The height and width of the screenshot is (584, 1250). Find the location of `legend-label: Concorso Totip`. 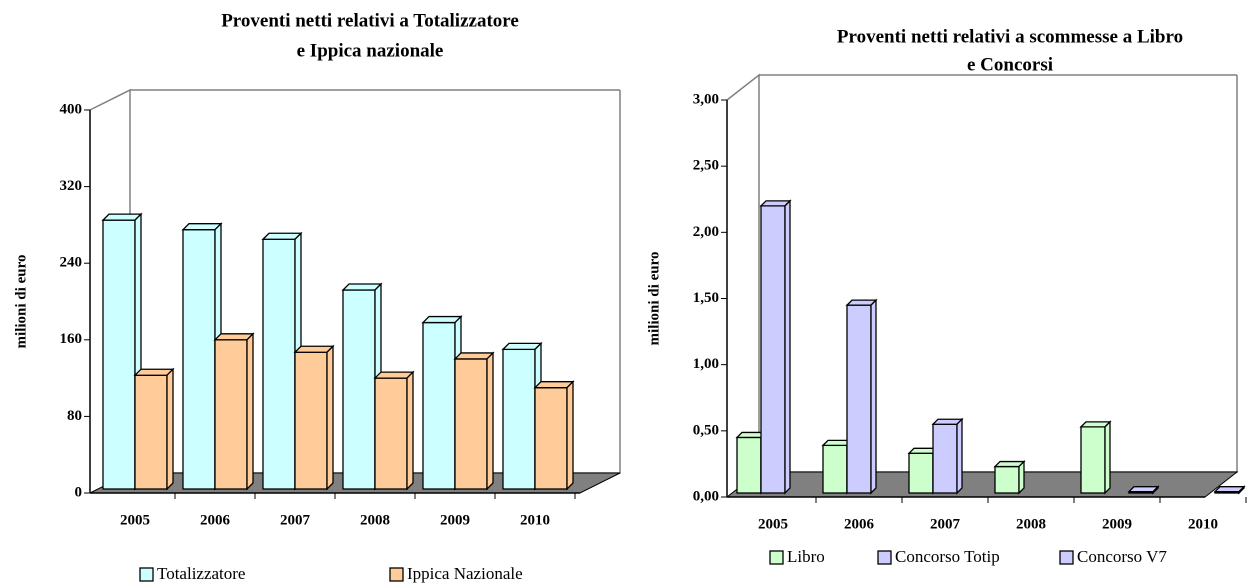

legend-label: Concorso Totip is located at coordinates (947, 556).